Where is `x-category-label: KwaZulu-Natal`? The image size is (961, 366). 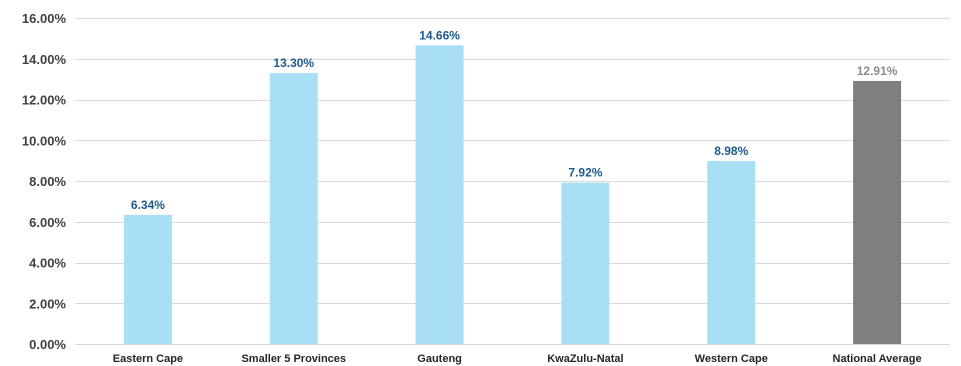 x-category-label: KwaZulu-Natal is located at coordinates (585, 359).